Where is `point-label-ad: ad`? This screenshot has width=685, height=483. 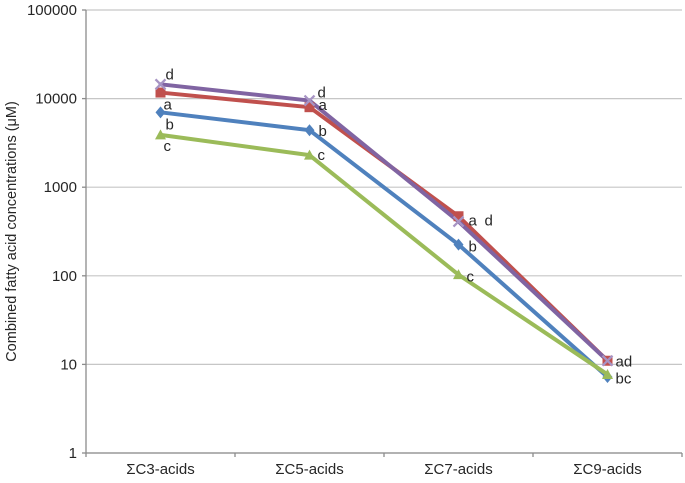 point-label-ad: ad is located at coordinates (624, 362).